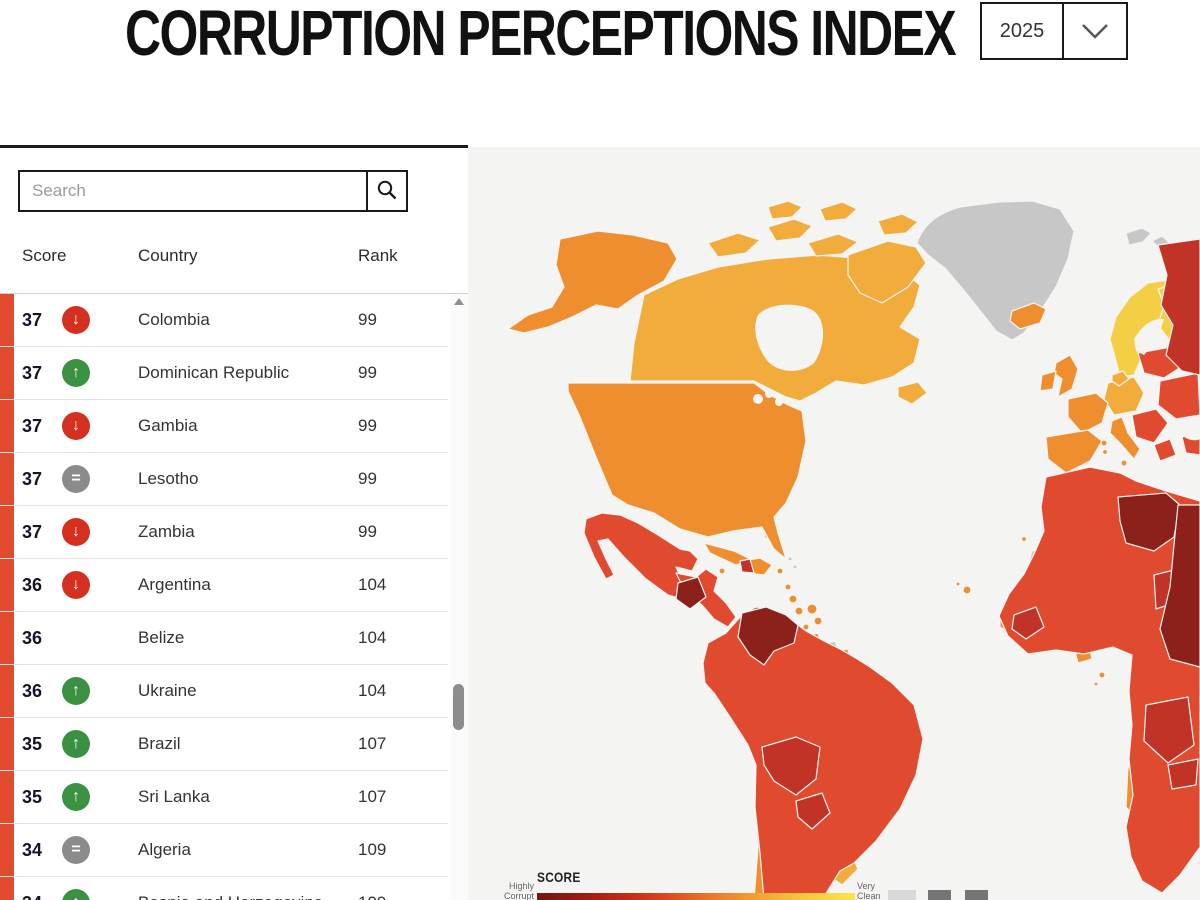 Image resolution: width=1200 pixels, height=900 pixels. I want to click on region-newfoundland, so click(912, 393).